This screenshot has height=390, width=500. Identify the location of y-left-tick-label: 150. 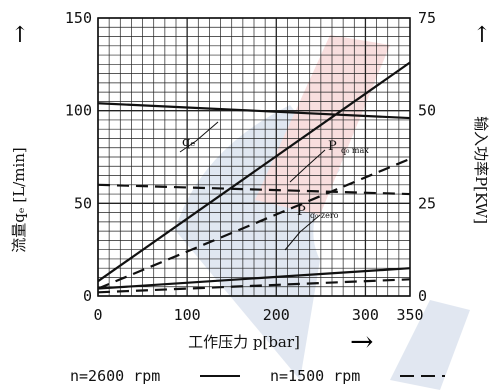
(78, 18).